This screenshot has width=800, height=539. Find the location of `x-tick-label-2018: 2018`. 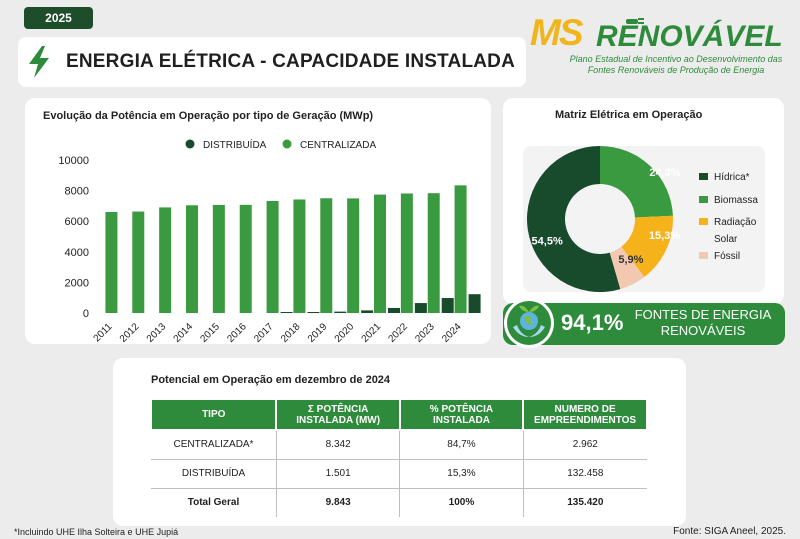

x-tick-label-2018: 2018 is located at coordinates (291, 332).